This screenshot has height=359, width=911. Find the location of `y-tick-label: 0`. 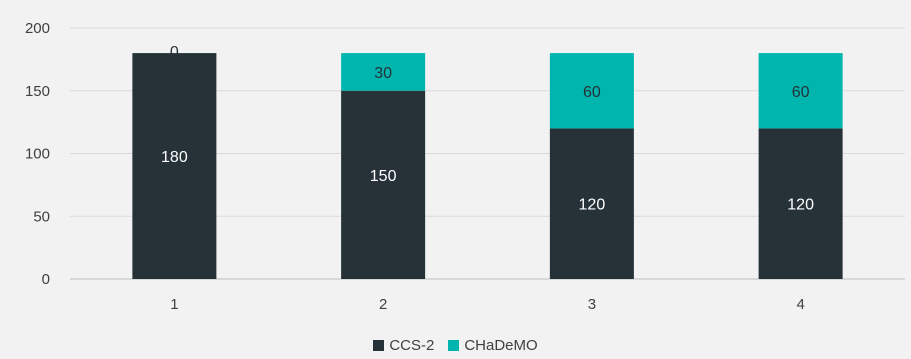

y-tick-label: 0 is located at coordinates (46, 279).